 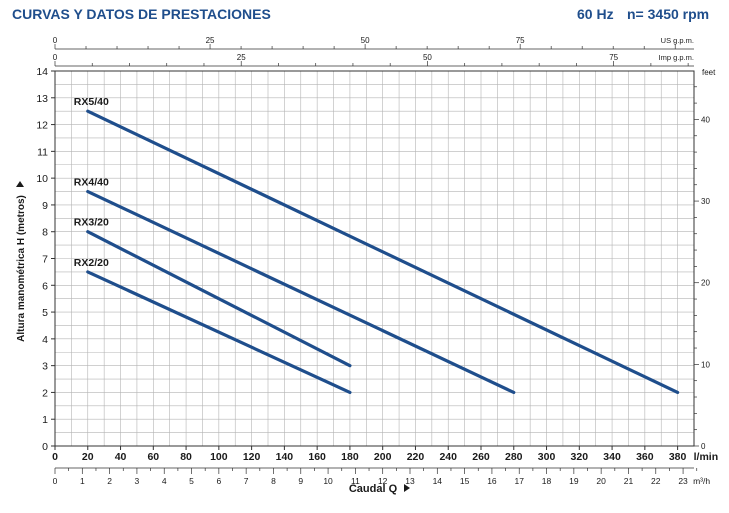 What do you see at coordinates (601, 481) in the screenshot?
I see `m3h-tick-label: 20` at bounding box center [601, 481].